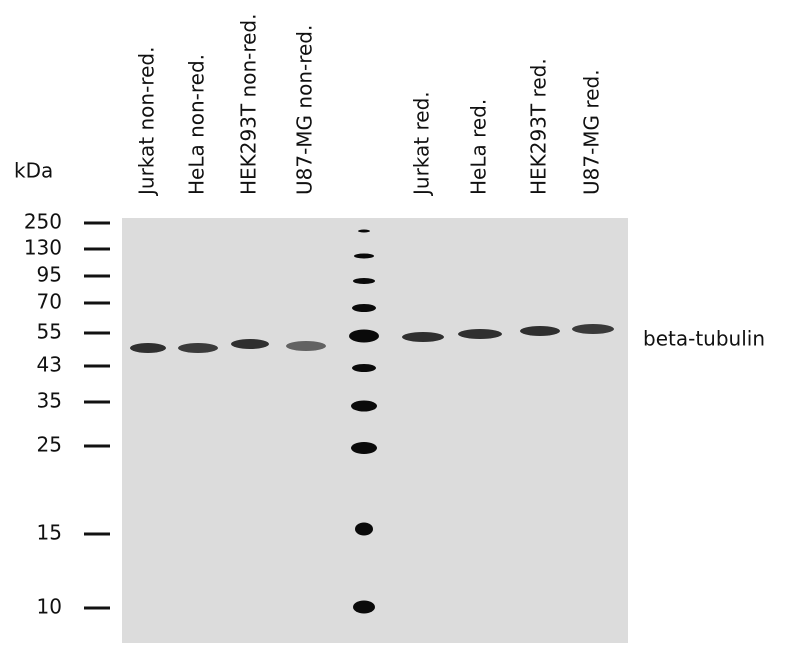  Describe the element at coordinates (49, 401) in the screenshot. I see `marker-label: 35` at that location.